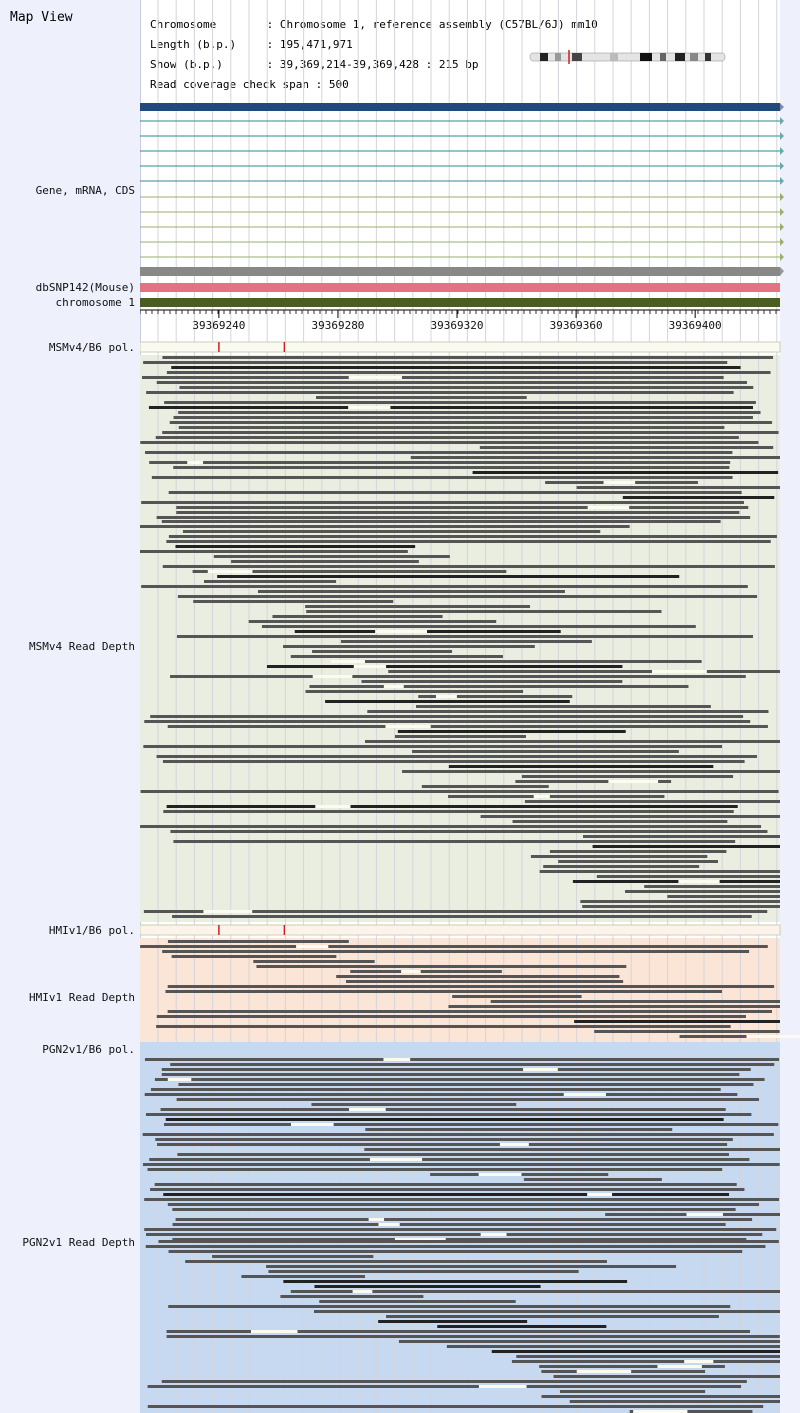 This screenshot has width=800, height=1413. I want to click on length-key: Length (b.p.), so click(193, 44).